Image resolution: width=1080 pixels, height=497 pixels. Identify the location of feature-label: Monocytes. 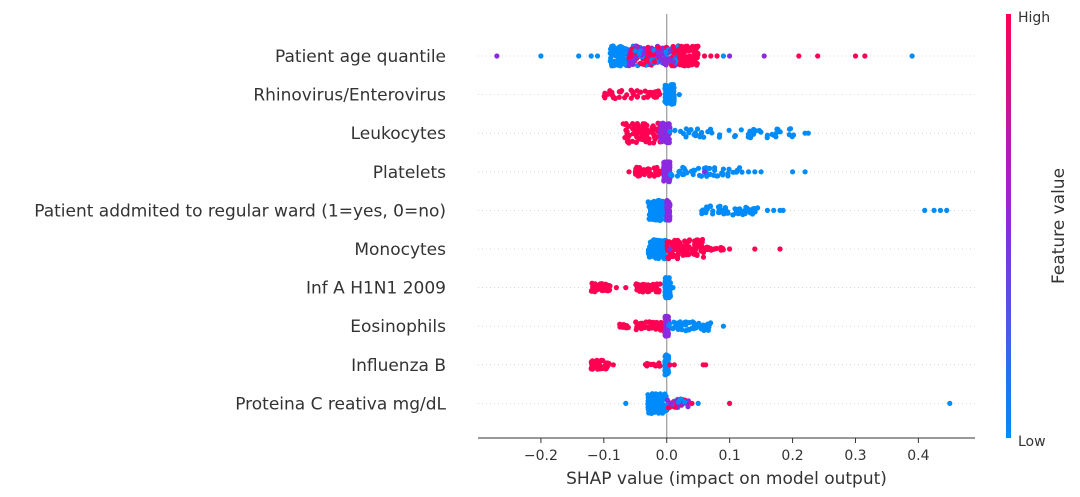
(400, 250).